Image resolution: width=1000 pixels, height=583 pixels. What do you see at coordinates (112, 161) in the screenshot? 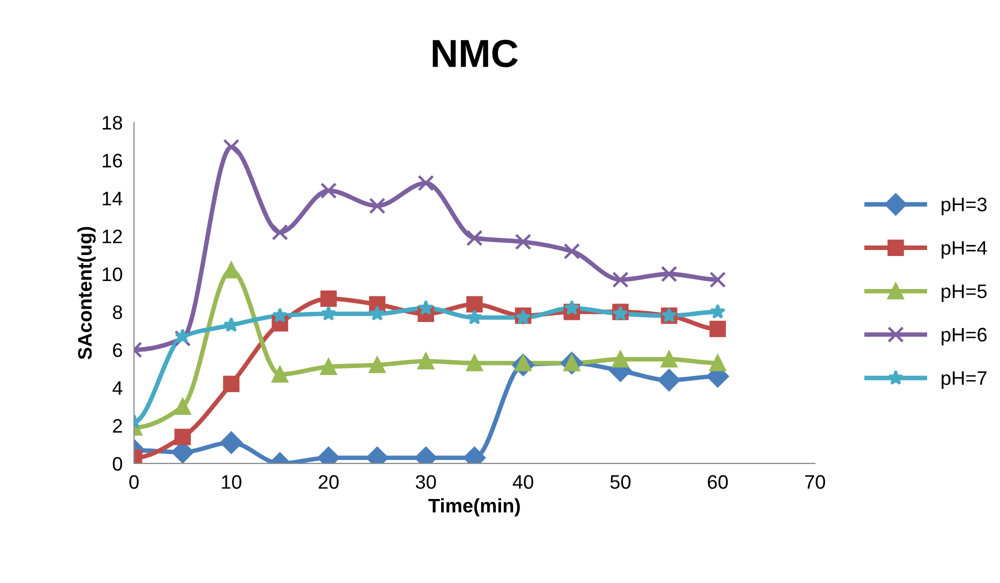
I see `y-tick-label: 16` at bounding box center [112, 161].